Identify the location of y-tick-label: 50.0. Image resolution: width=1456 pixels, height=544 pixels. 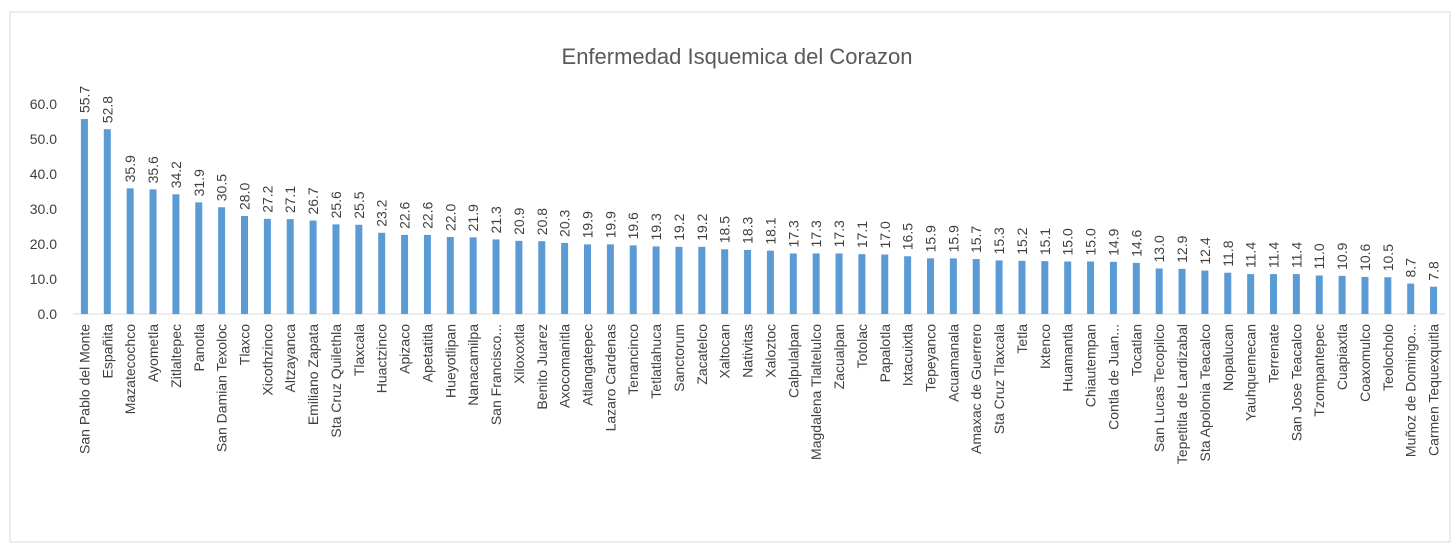
(43, 139).